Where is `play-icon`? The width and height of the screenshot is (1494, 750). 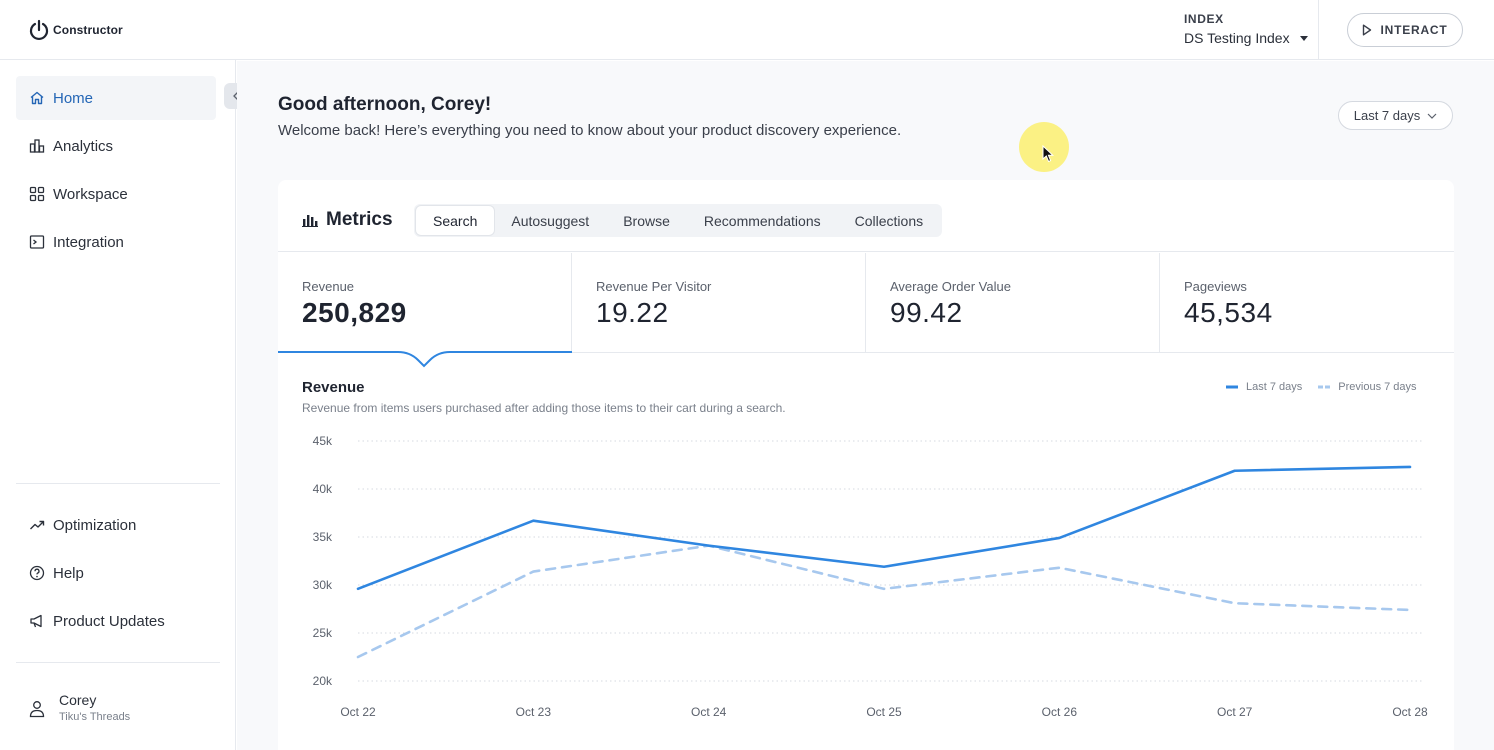
play-icon is located at coordinates (1367, 30).